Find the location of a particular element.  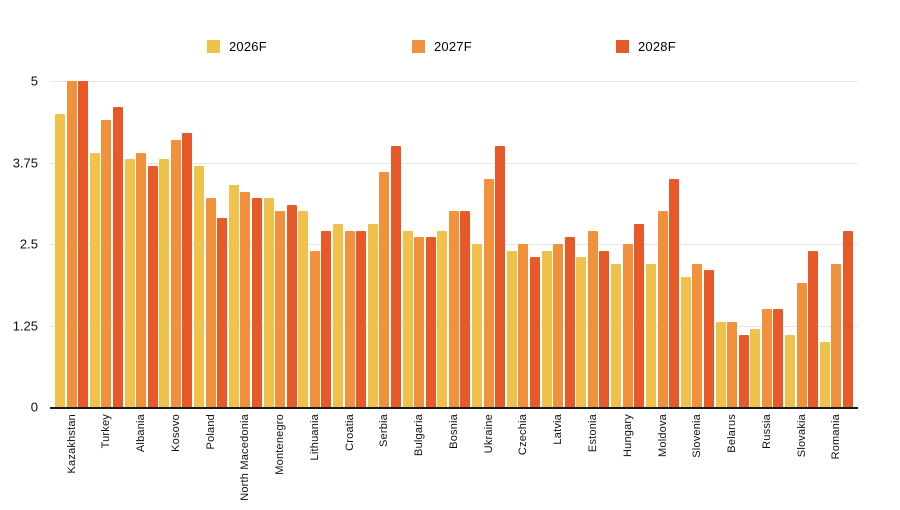

bar-croatia-2027f is located at coordinates (349, 318).